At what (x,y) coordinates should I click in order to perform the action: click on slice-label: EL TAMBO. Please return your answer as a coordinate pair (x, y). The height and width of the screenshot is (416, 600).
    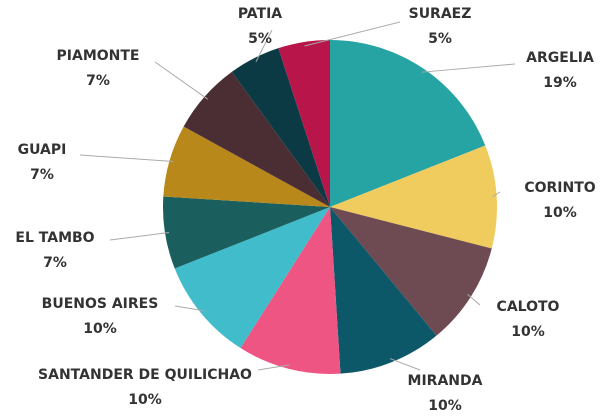
    Looking at the image, I should click on (54, 238).